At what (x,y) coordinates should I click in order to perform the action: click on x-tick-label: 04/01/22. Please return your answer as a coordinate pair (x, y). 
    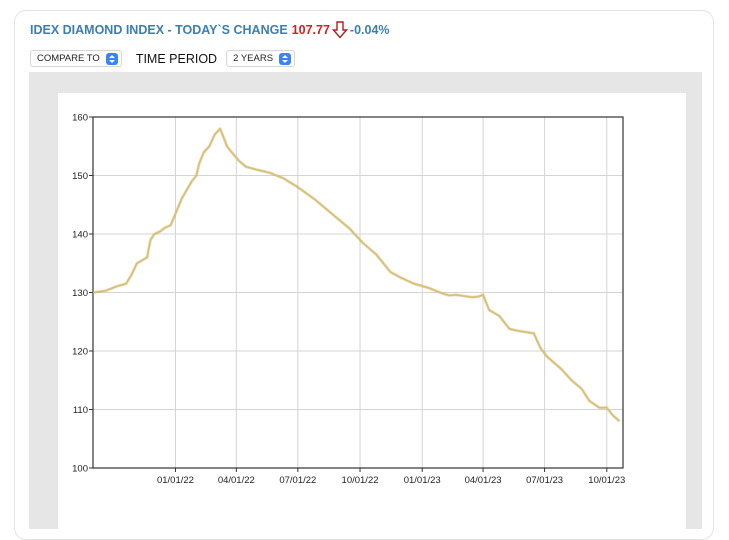
    Looking at the image, I should click on (236, 480).